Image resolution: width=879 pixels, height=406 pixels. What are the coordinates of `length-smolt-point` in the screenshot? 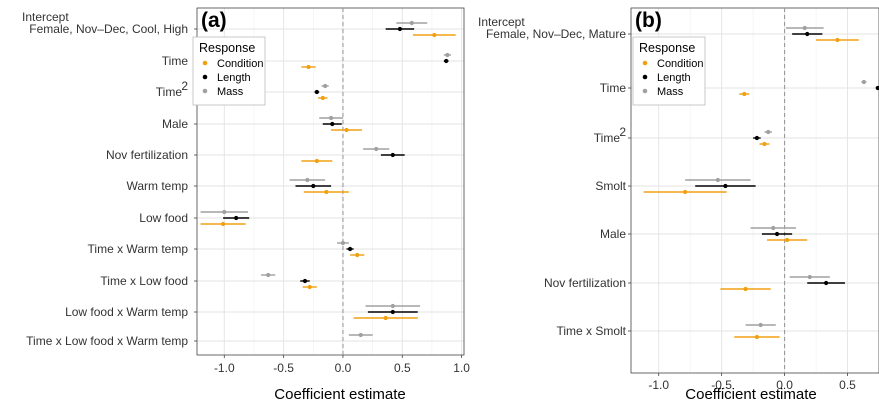 It's located at (725, 186).